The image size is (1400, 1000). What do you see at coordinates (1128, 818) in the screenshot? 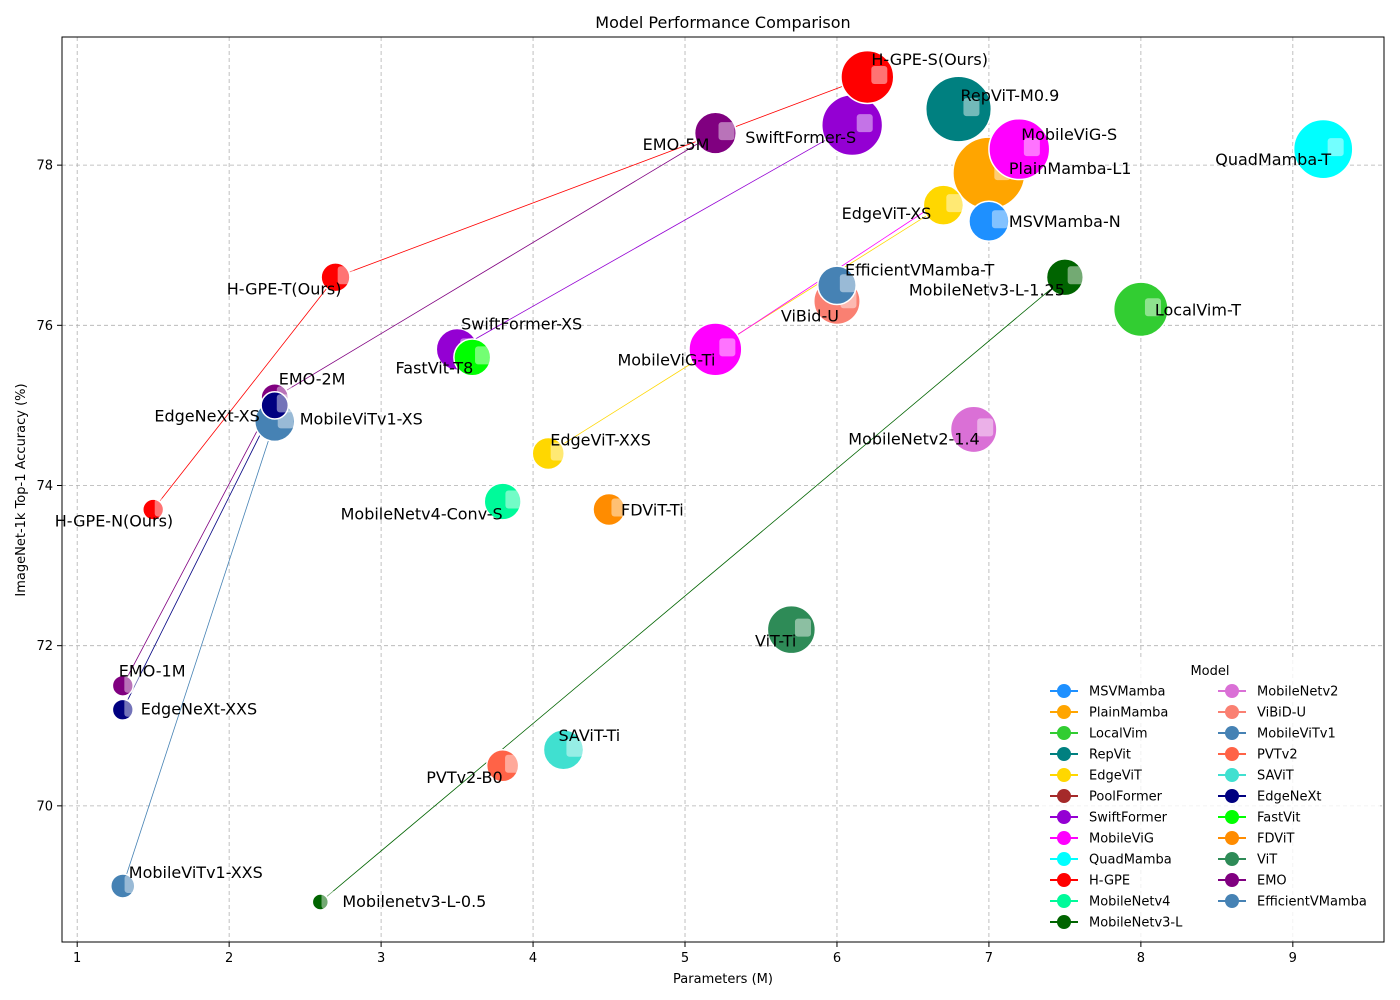
I see `legend-entry: SwiftFormer` at bounding box center [1128, 818].